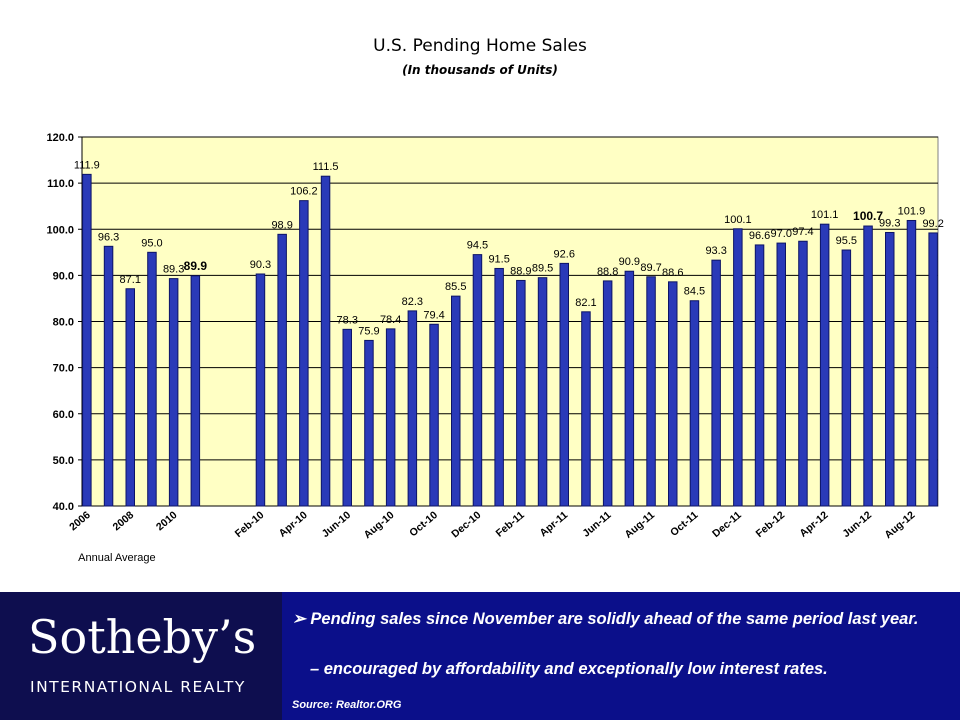 The image size is (960, 720). I want to click on data-label: 94.5, so click(477, 246).